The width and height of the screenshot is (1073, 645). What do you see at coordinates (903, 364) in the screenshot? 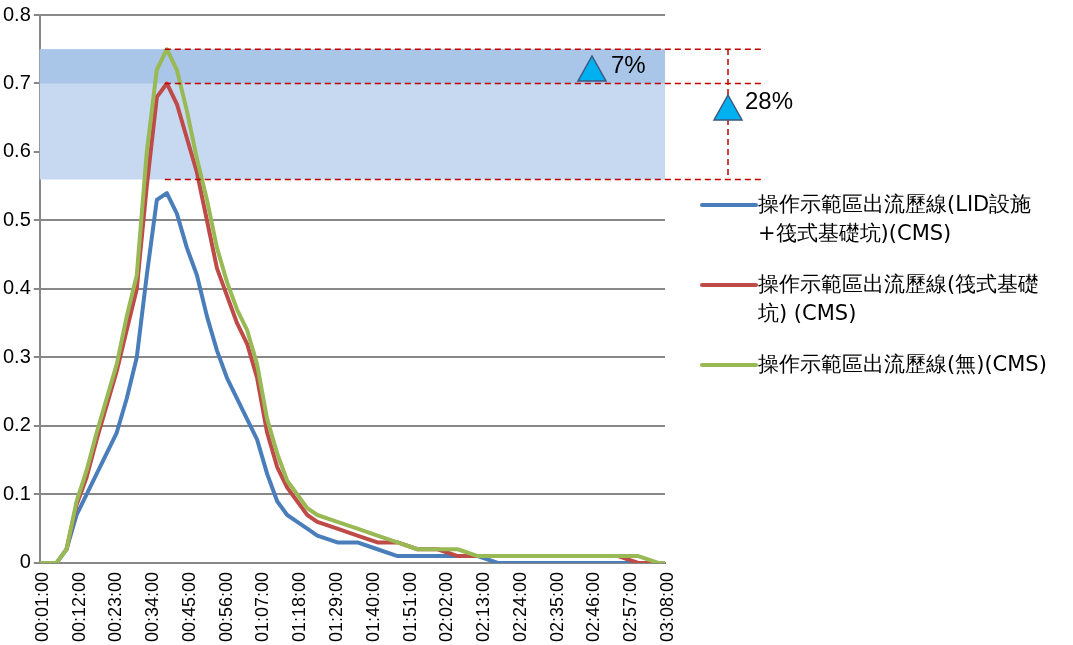
I see `legend-label: 操作示範區出流歷線(無)(CMS)` at bounding box center [903, 364].